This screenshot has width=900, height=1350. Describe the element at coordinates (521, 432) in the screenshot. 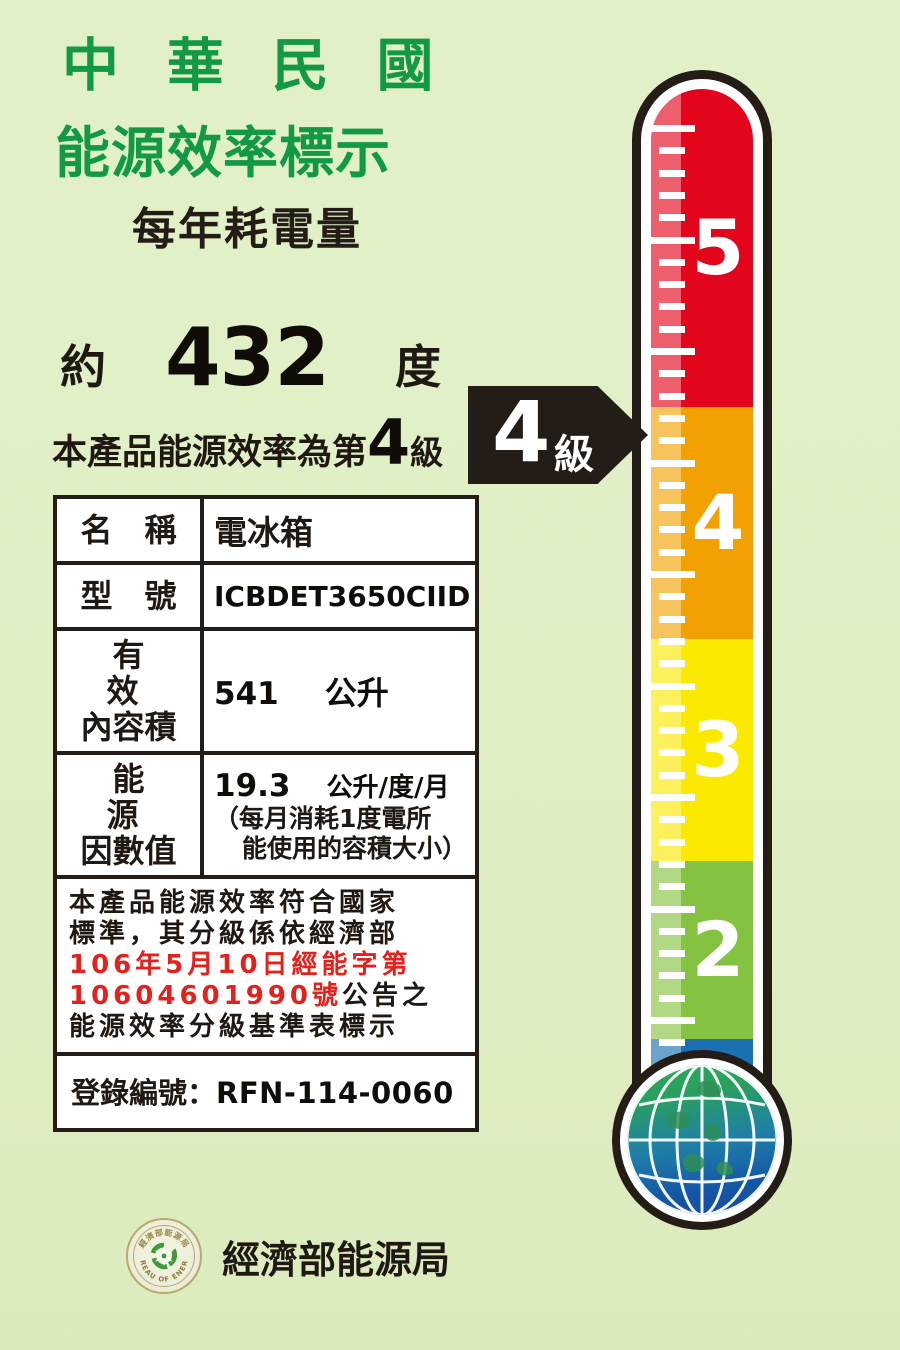

I see `grade-badge-number: 4` at that location.